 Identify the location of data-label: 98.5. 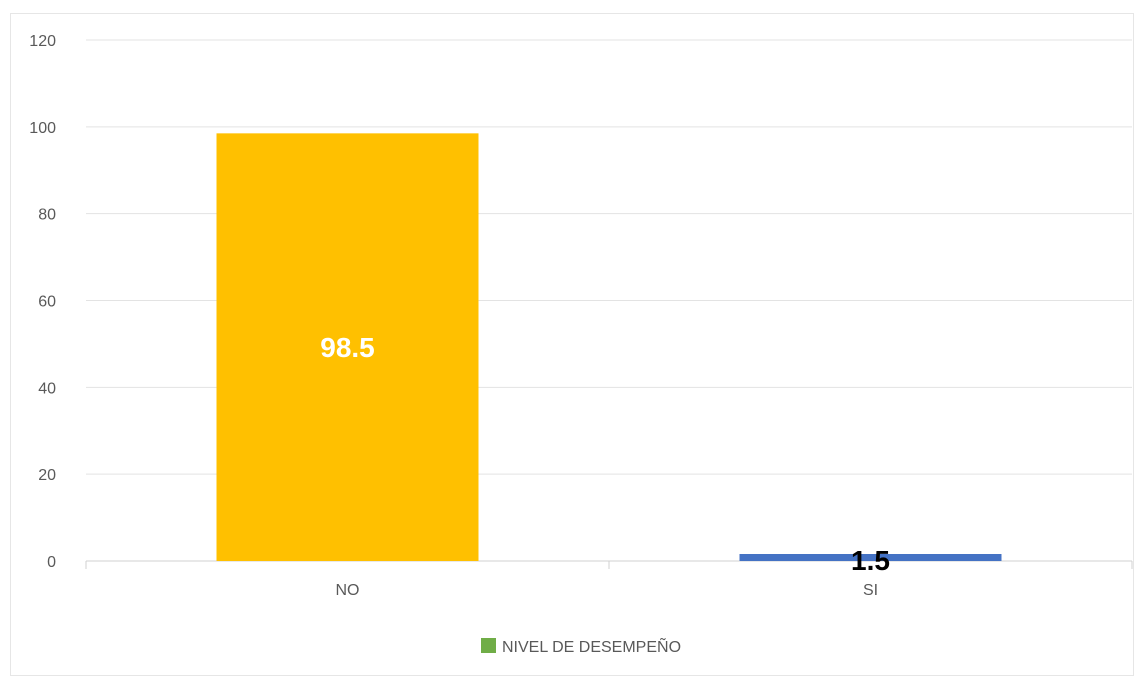
(347, 347).